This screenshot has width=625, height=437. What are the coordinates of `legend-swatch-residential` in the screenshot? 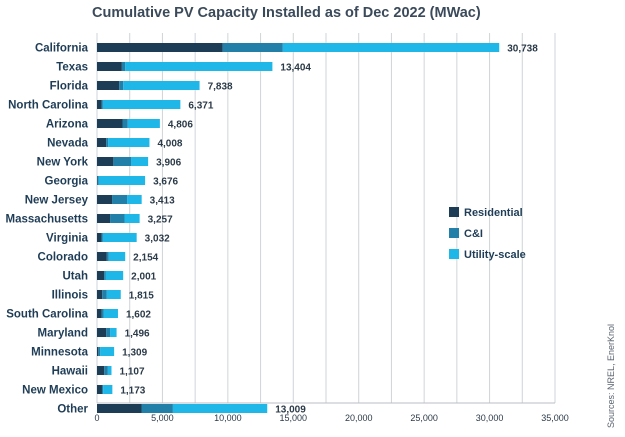 It's located at (454, 212).